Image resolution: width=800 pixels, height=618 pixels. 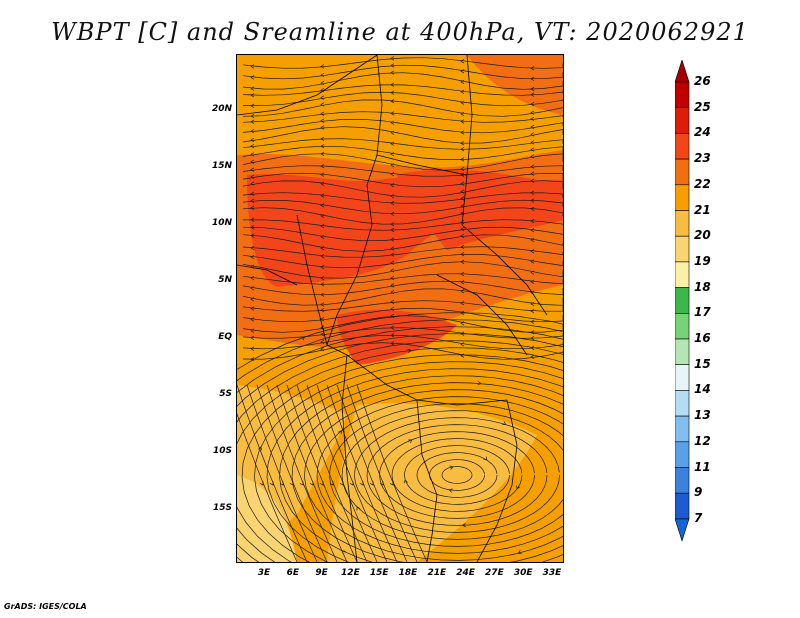 I want to click on colorbar-tick-label: 25, so click(x=702, y=106).